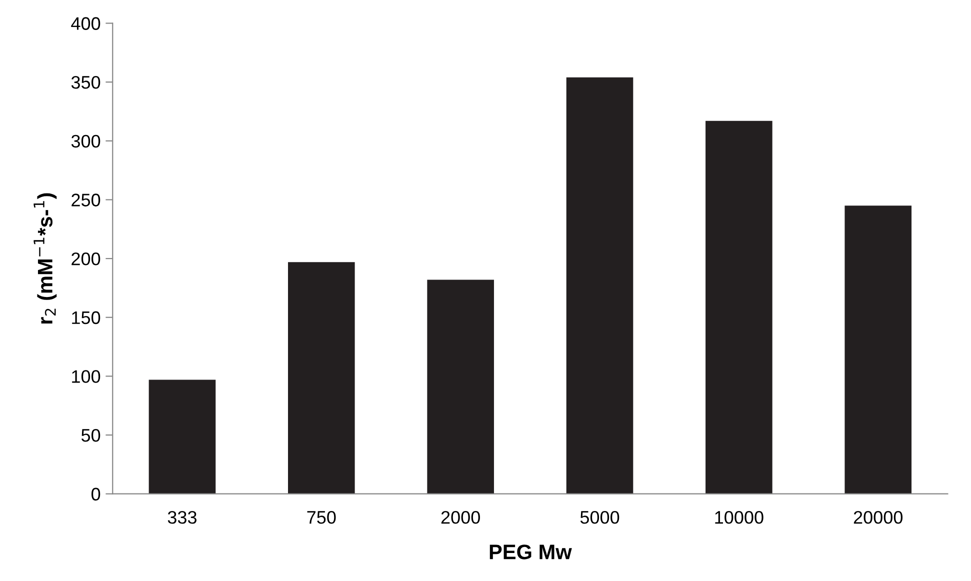 Image resolution: width=971 pixels, height=581 pixels. What do you see at coordinates (45, 258) in the screenshot?
I see `y-axis-title: r$_{2}$ (mM$^{−1}$*s-$^{1}$)` at bounding box center [45, 258].